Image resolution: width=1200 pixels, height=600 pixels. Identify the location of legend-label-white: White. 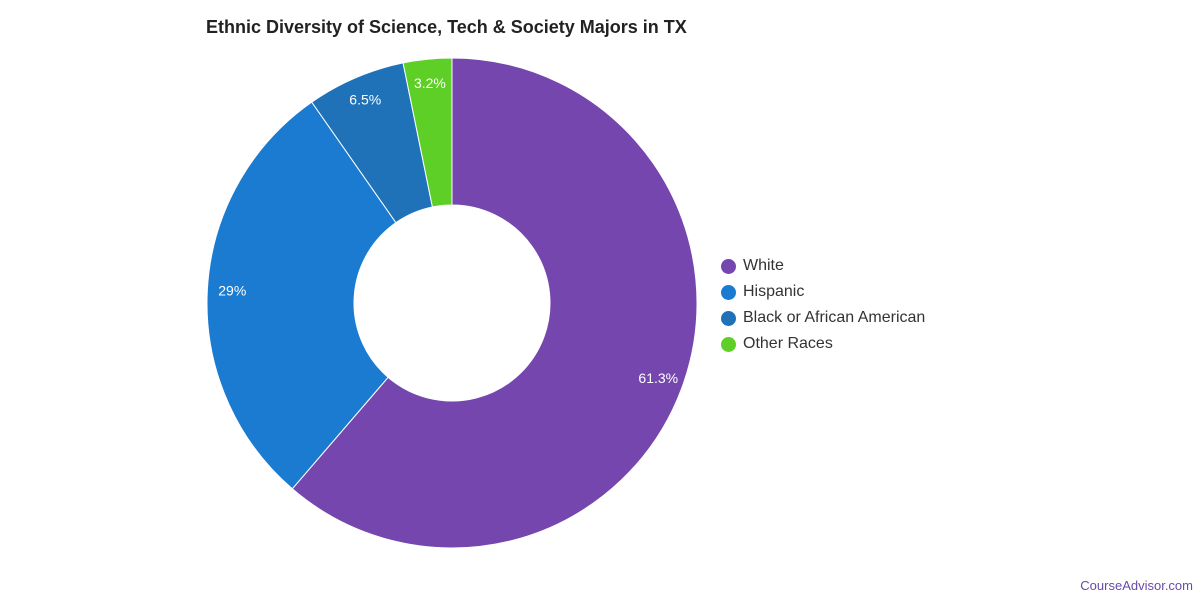
(763, 265).